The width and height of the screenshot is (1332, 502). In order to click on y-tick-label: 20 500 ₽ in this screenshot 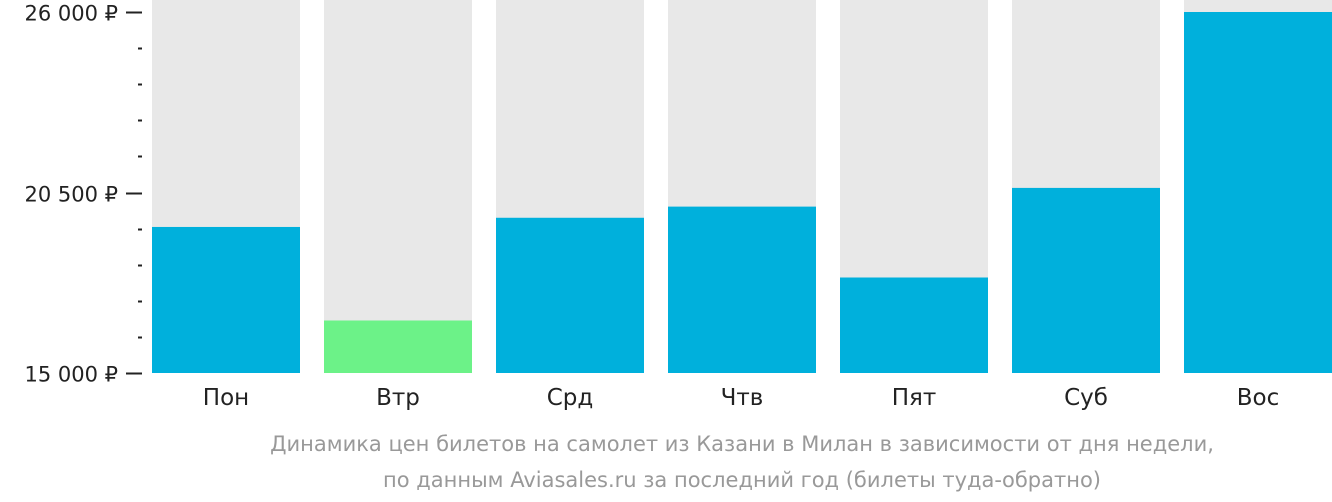, I will do `click(71, 195)`.